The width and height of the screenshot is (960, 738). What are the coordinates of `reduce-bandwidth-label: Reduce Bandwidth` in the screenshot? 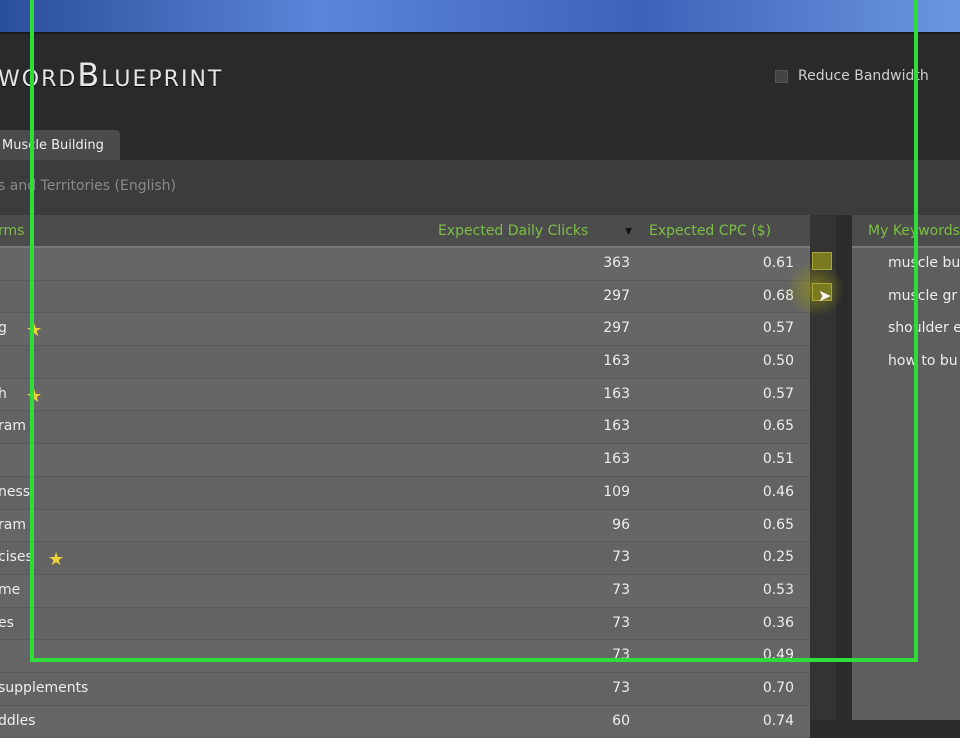 It's located at (863, 76).